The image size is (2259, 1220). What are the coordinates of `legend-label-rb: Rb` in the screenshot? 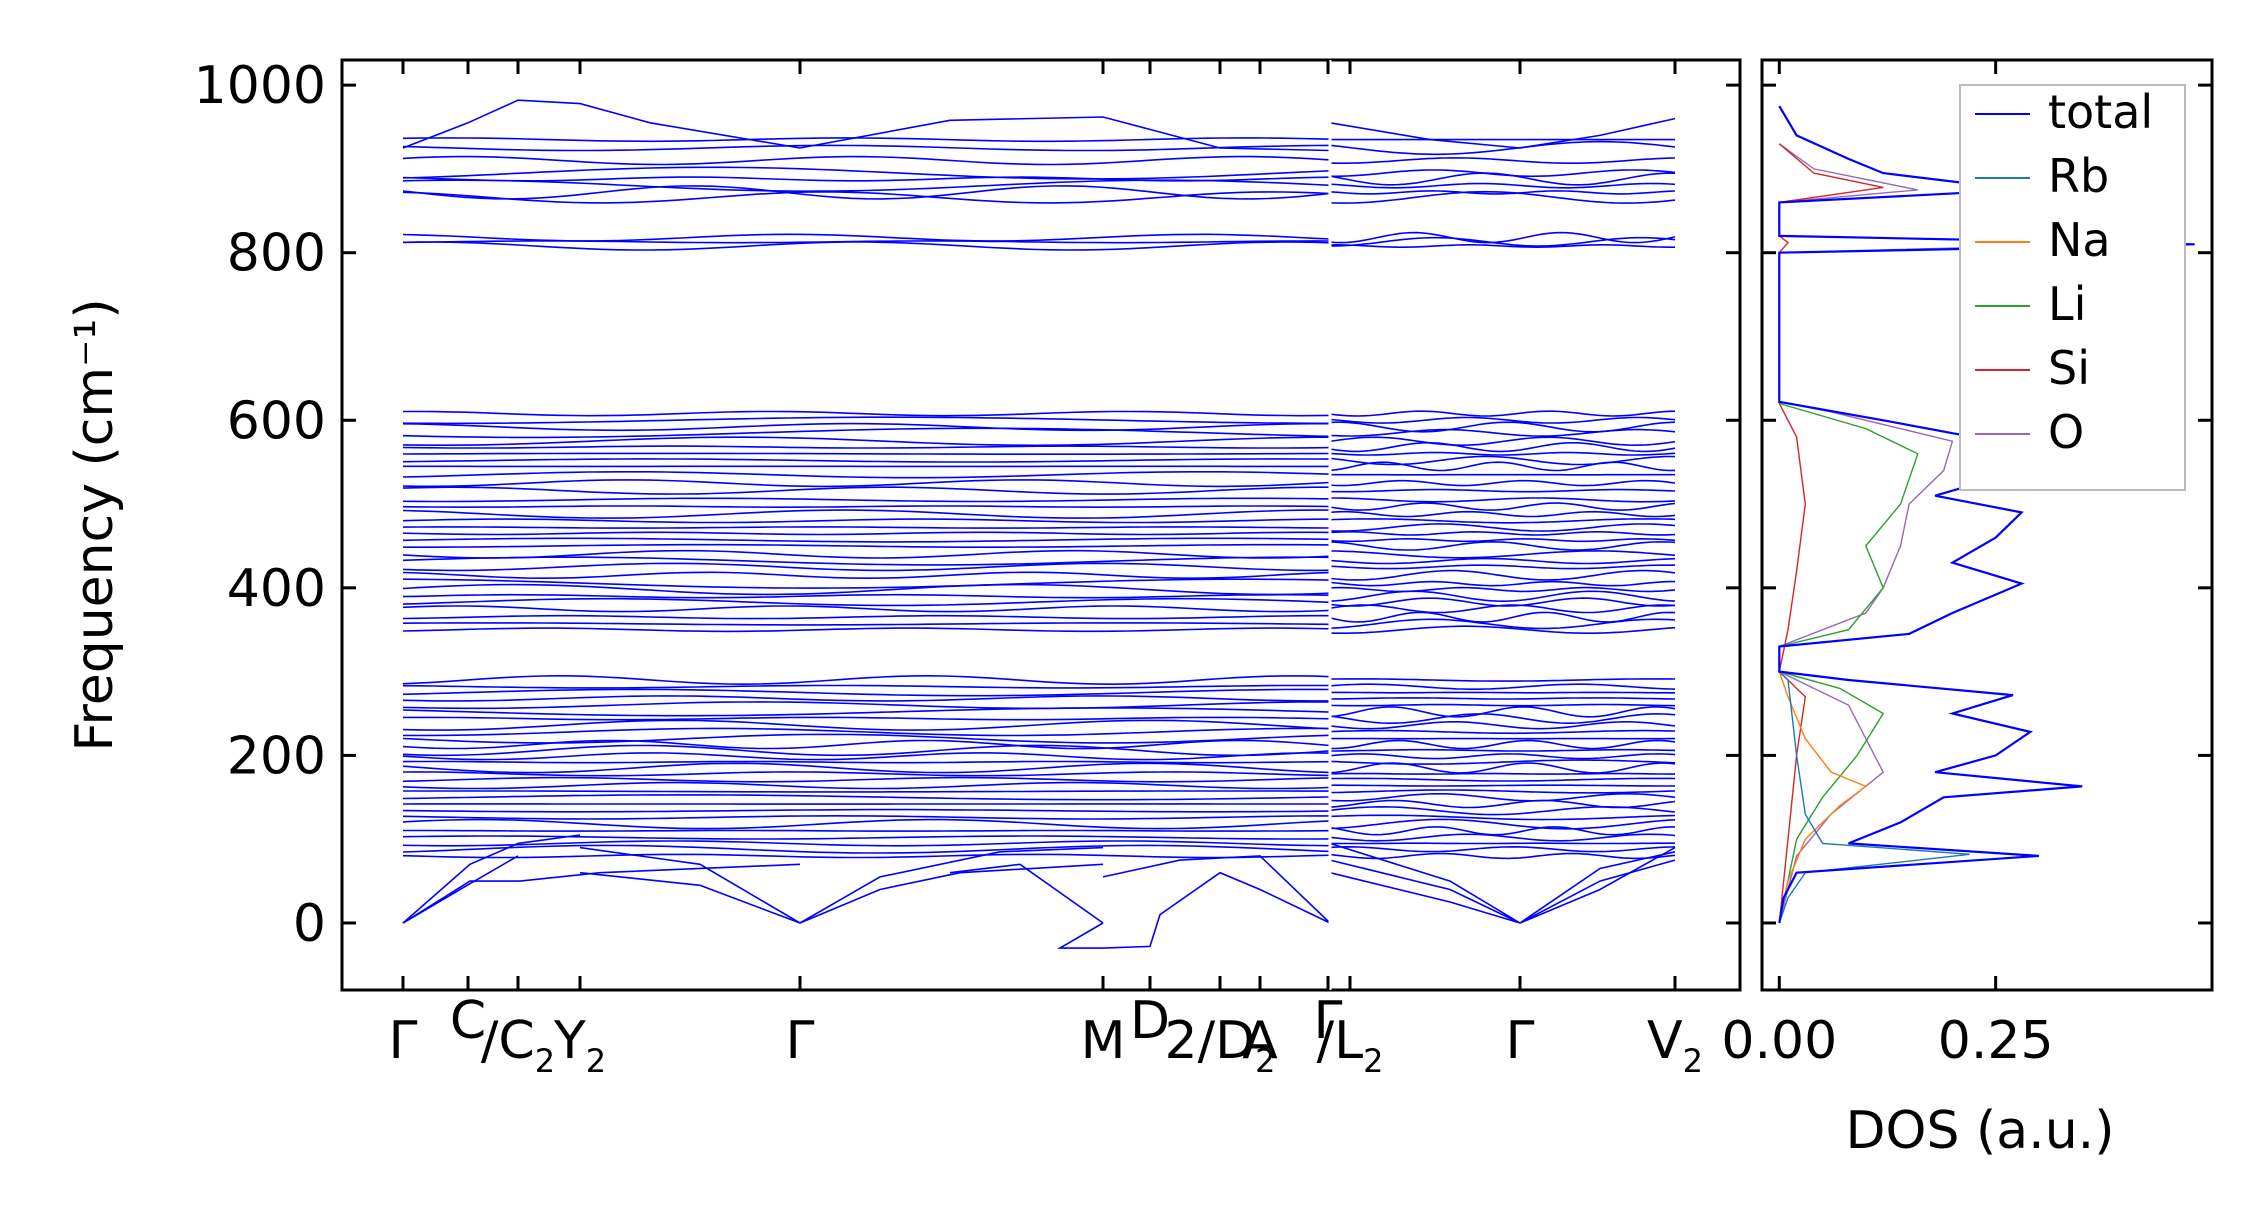 It's located at (2078, 176).